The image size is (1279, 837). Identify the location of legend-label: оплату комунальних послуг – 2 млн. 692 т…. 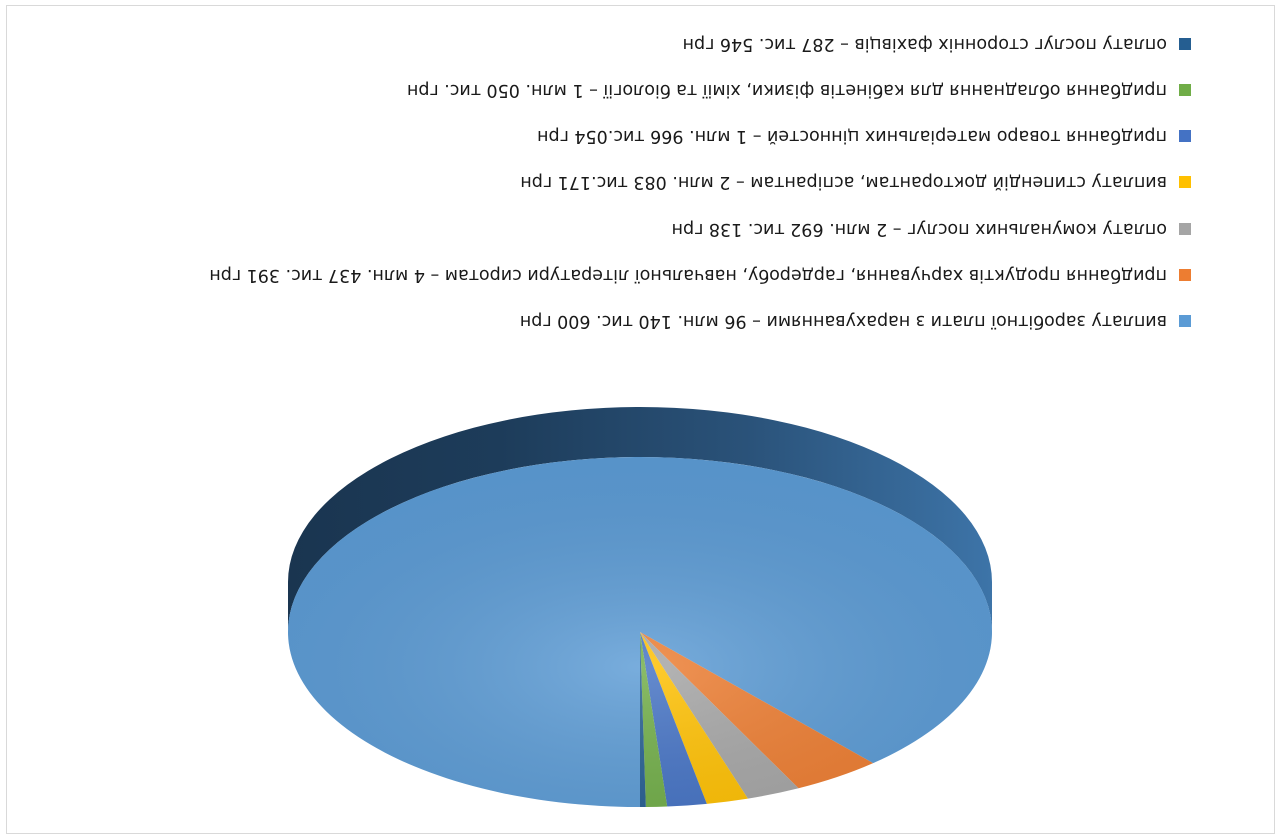
(919, 228).